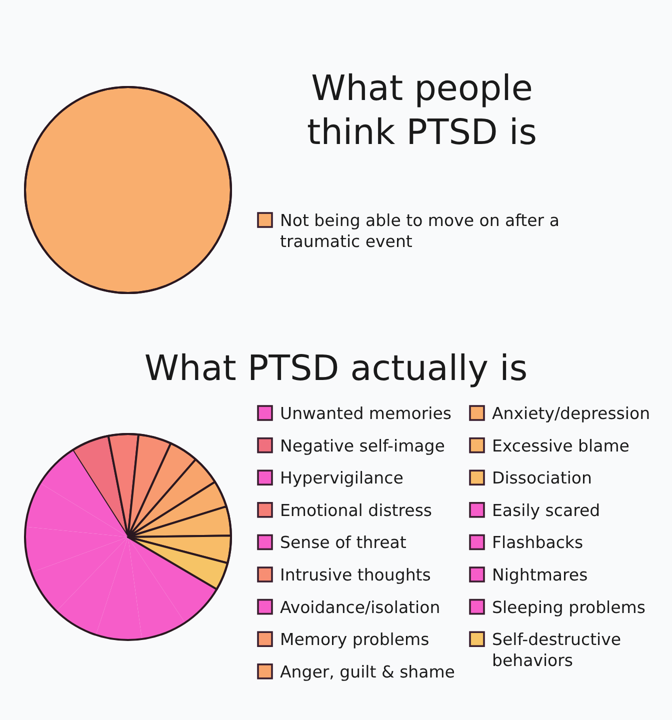  Describe the element at coordinates (355, 640) in the screenshot. I see `legend-label: Memory problems` at that location.